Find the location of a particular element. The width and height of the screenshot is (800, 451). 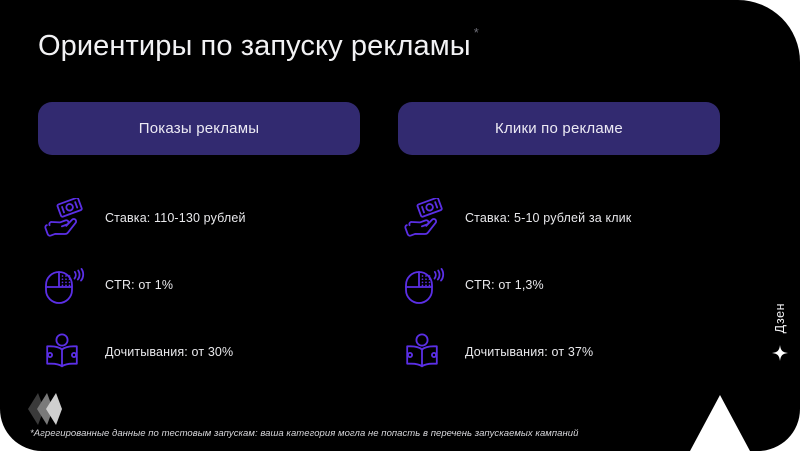

layered-chevron-logo-icon is located at coordinates (46, 409).